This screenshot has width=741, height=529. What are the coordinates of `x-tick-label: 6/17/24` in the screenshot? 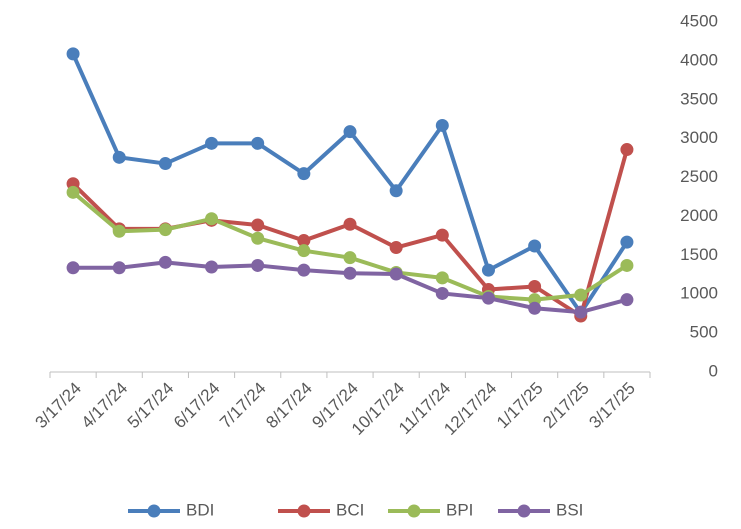 It's located at (197, 406).